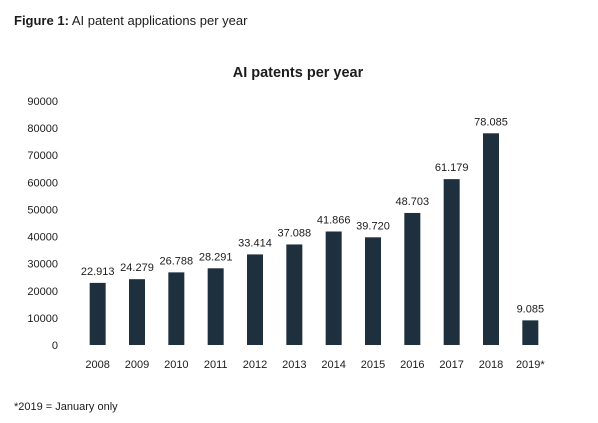  I want to click on x-tick-label: 2010, so click(176, 365).